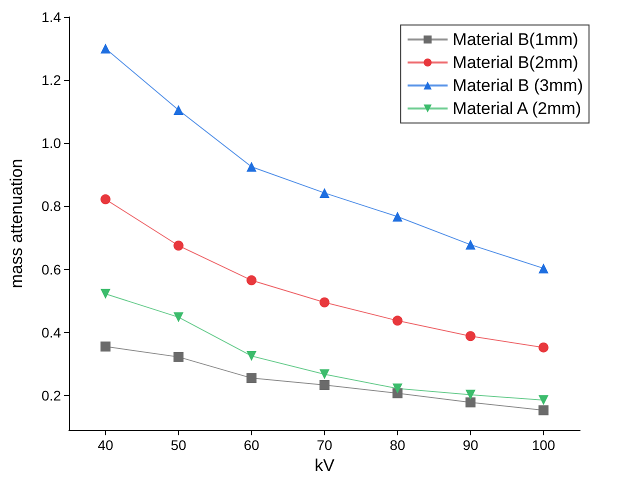  I want to click on y-axis-title: mass attenuation, so click(16, 223).